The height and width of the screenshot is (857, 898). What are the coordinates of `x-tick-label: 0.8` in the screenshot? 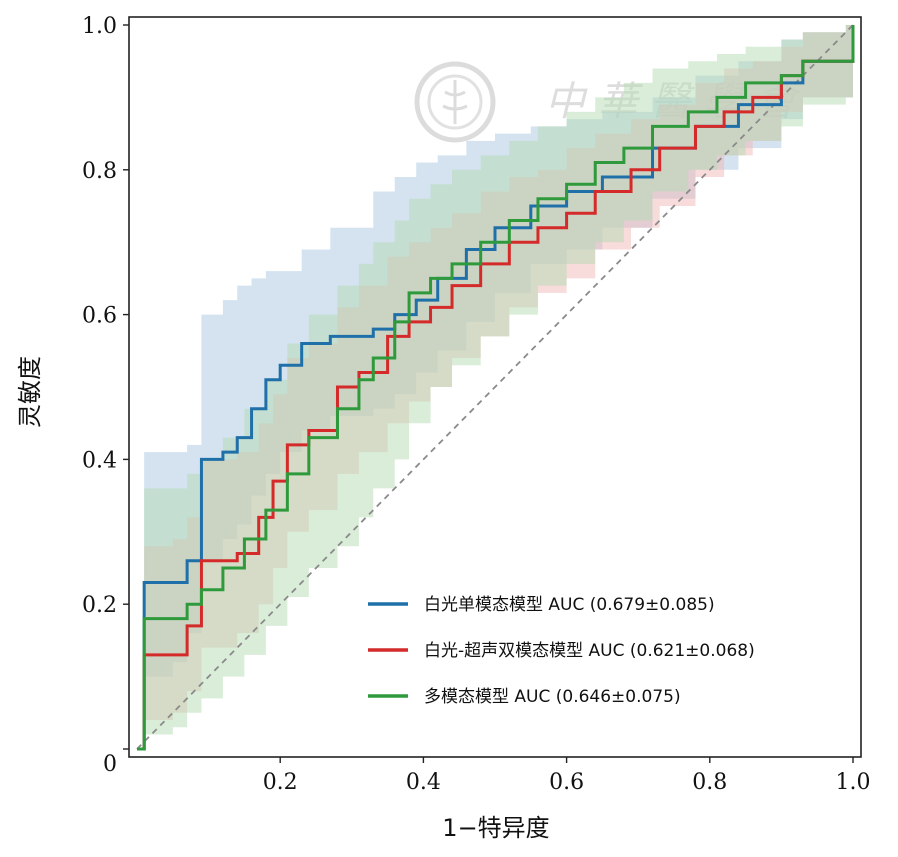 It's located at (709, 782).